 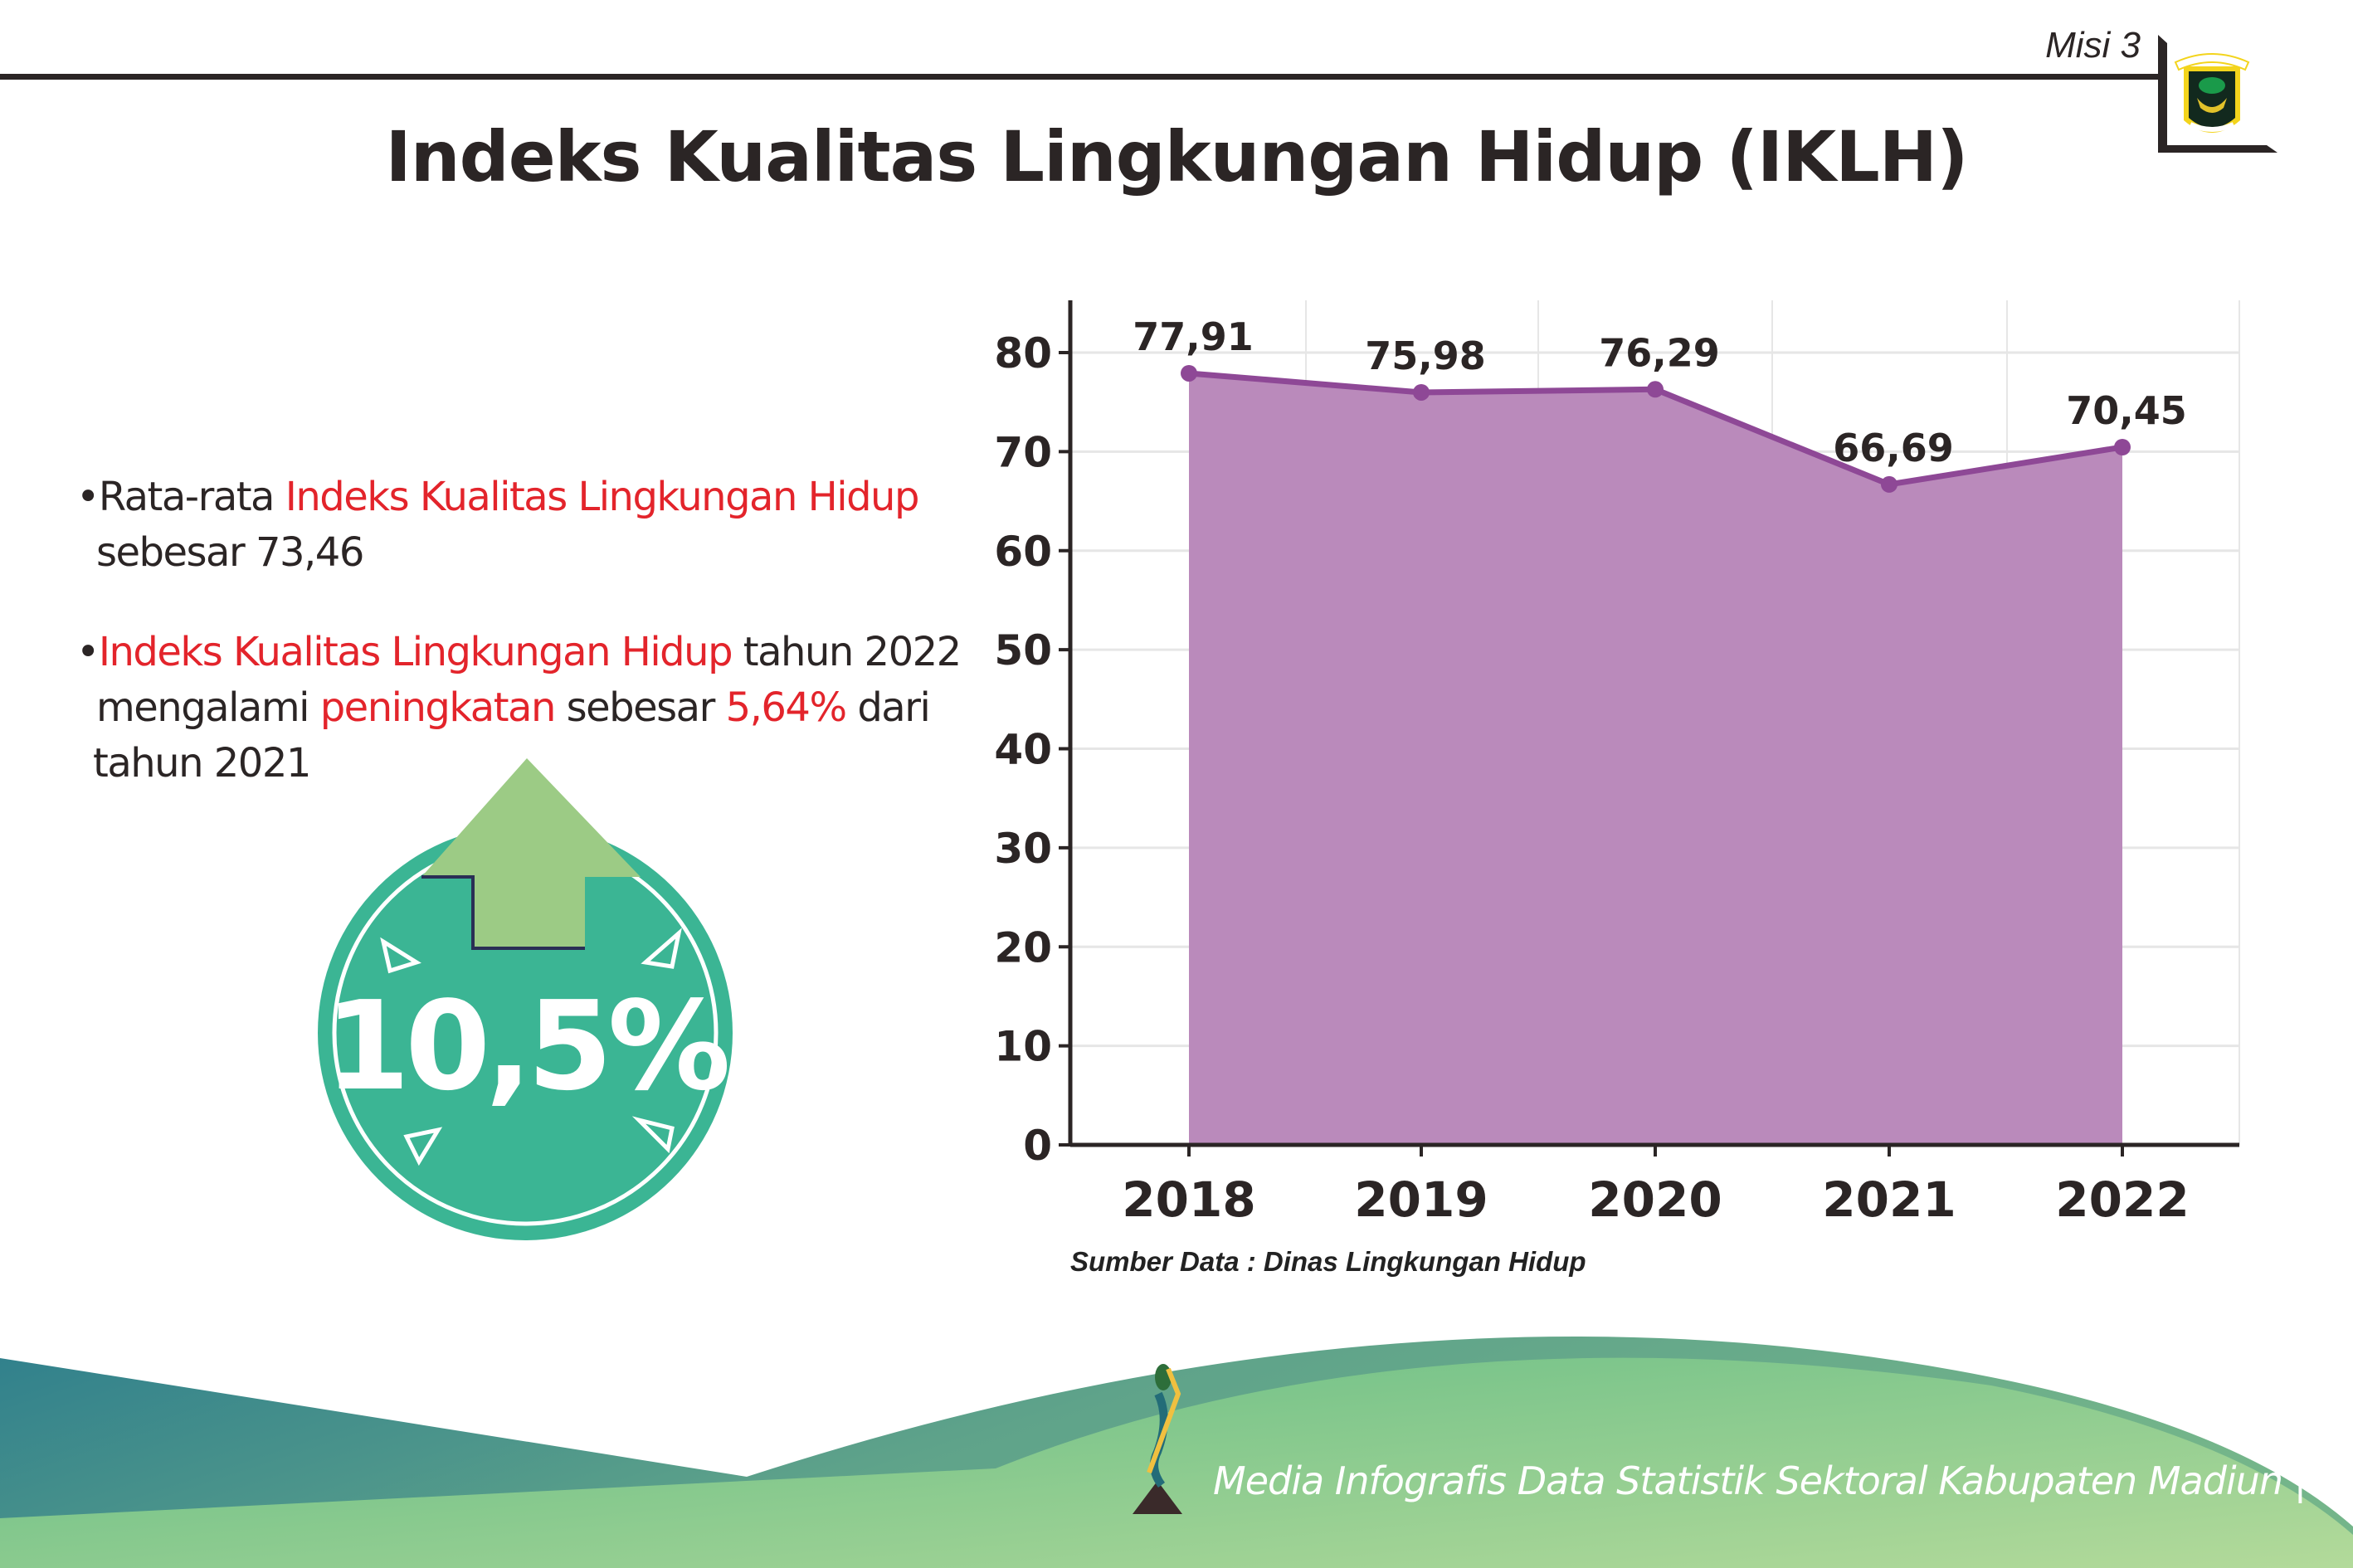 What do you see at coordinates (1023, 750) in the screenshot?
I see `y-tick-label: 40` at bounding box center [1023, 750].